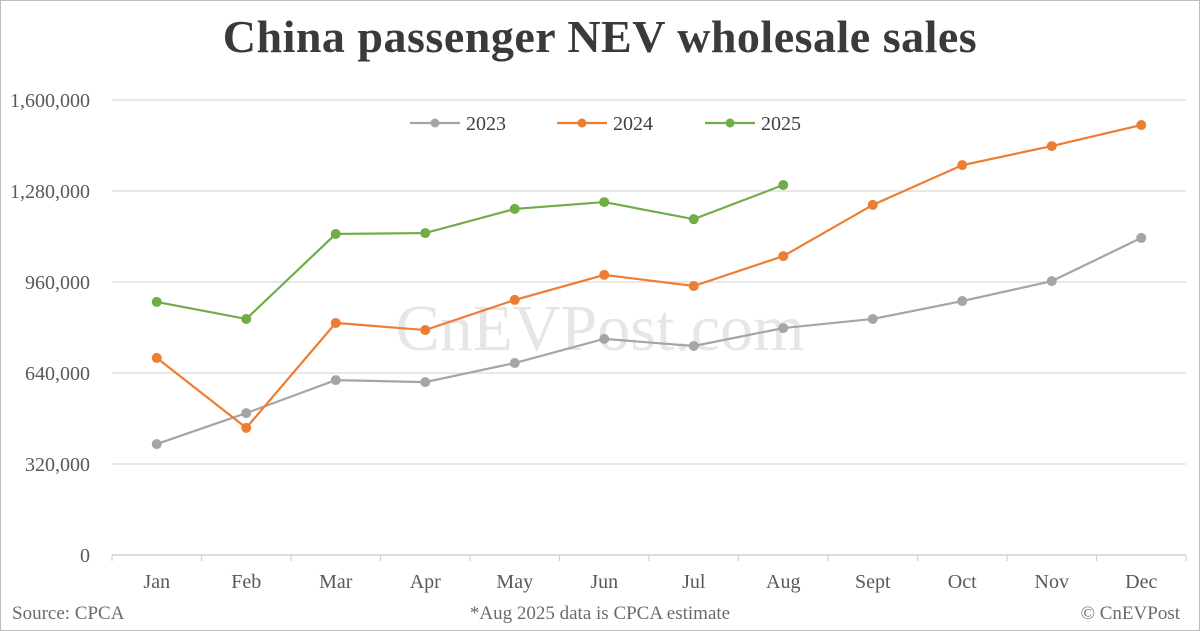  What do you see at coordinates (57, 374) in the screenshot?
I see `y-tick-label: 640,000` at bounding box center [57, 374].